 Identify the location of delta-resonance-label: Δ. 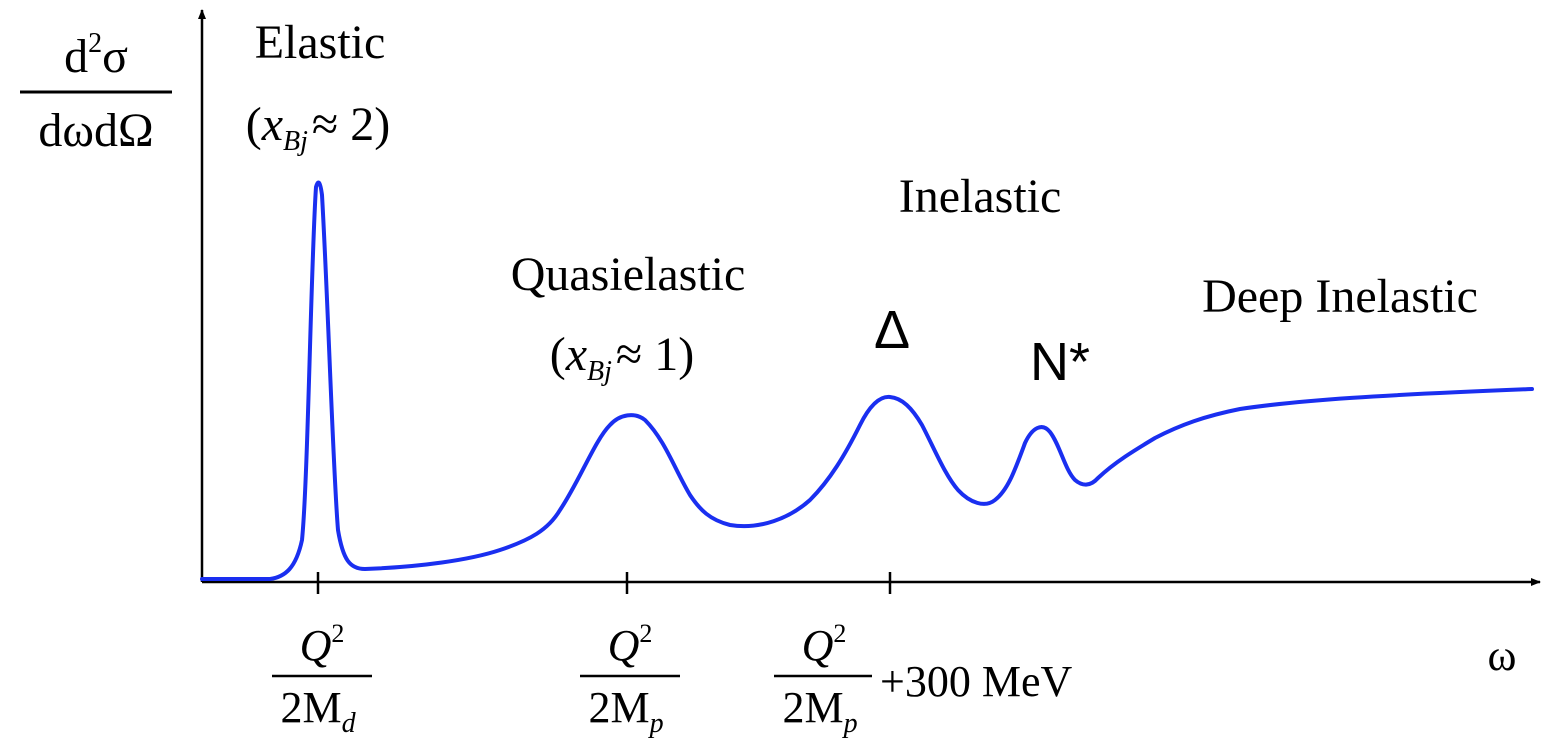
(892, 330).